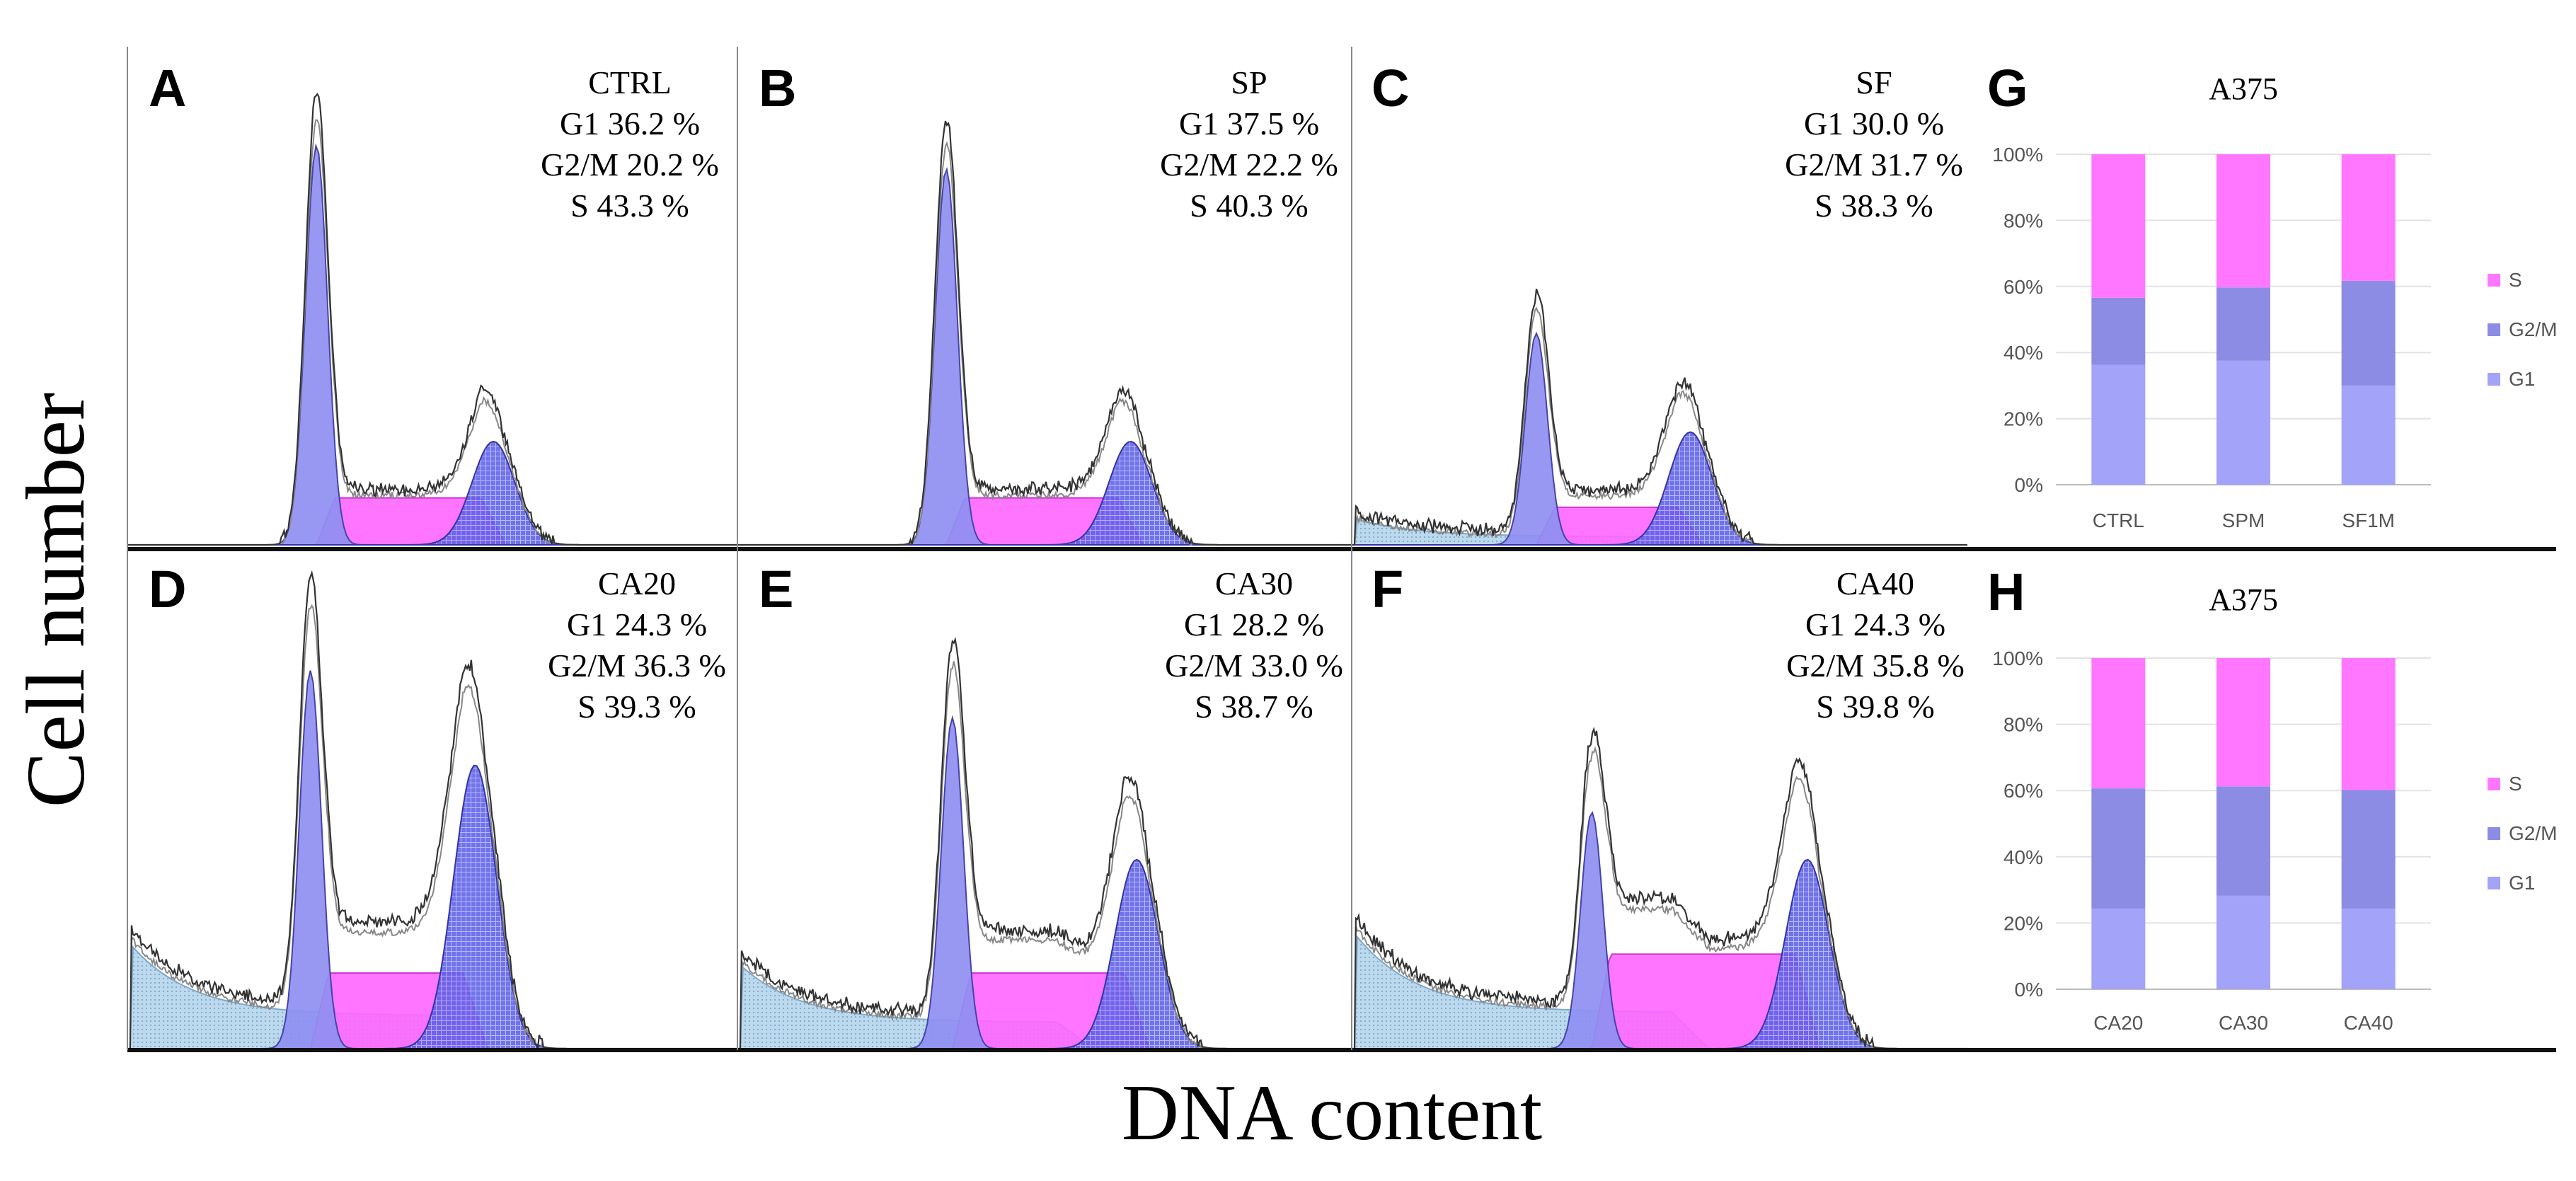 The height and width of the screenshot is (1181, 2576). What do you see at coordinates (56, 600) in the screenshot?
I see `y-axis-label: Cell number` at bounding box center [56, 600].